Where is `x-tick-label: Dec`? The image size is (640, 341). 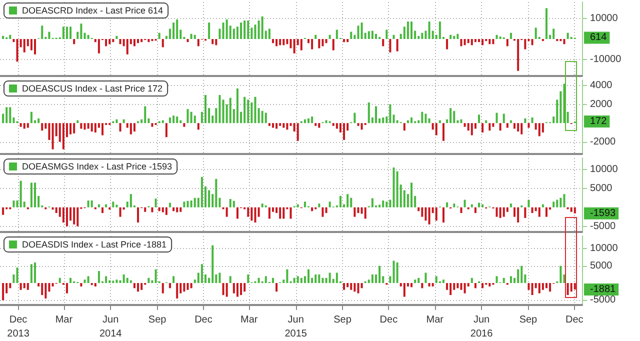
x-tick-label: Dec is located at coordinates (574, 320).